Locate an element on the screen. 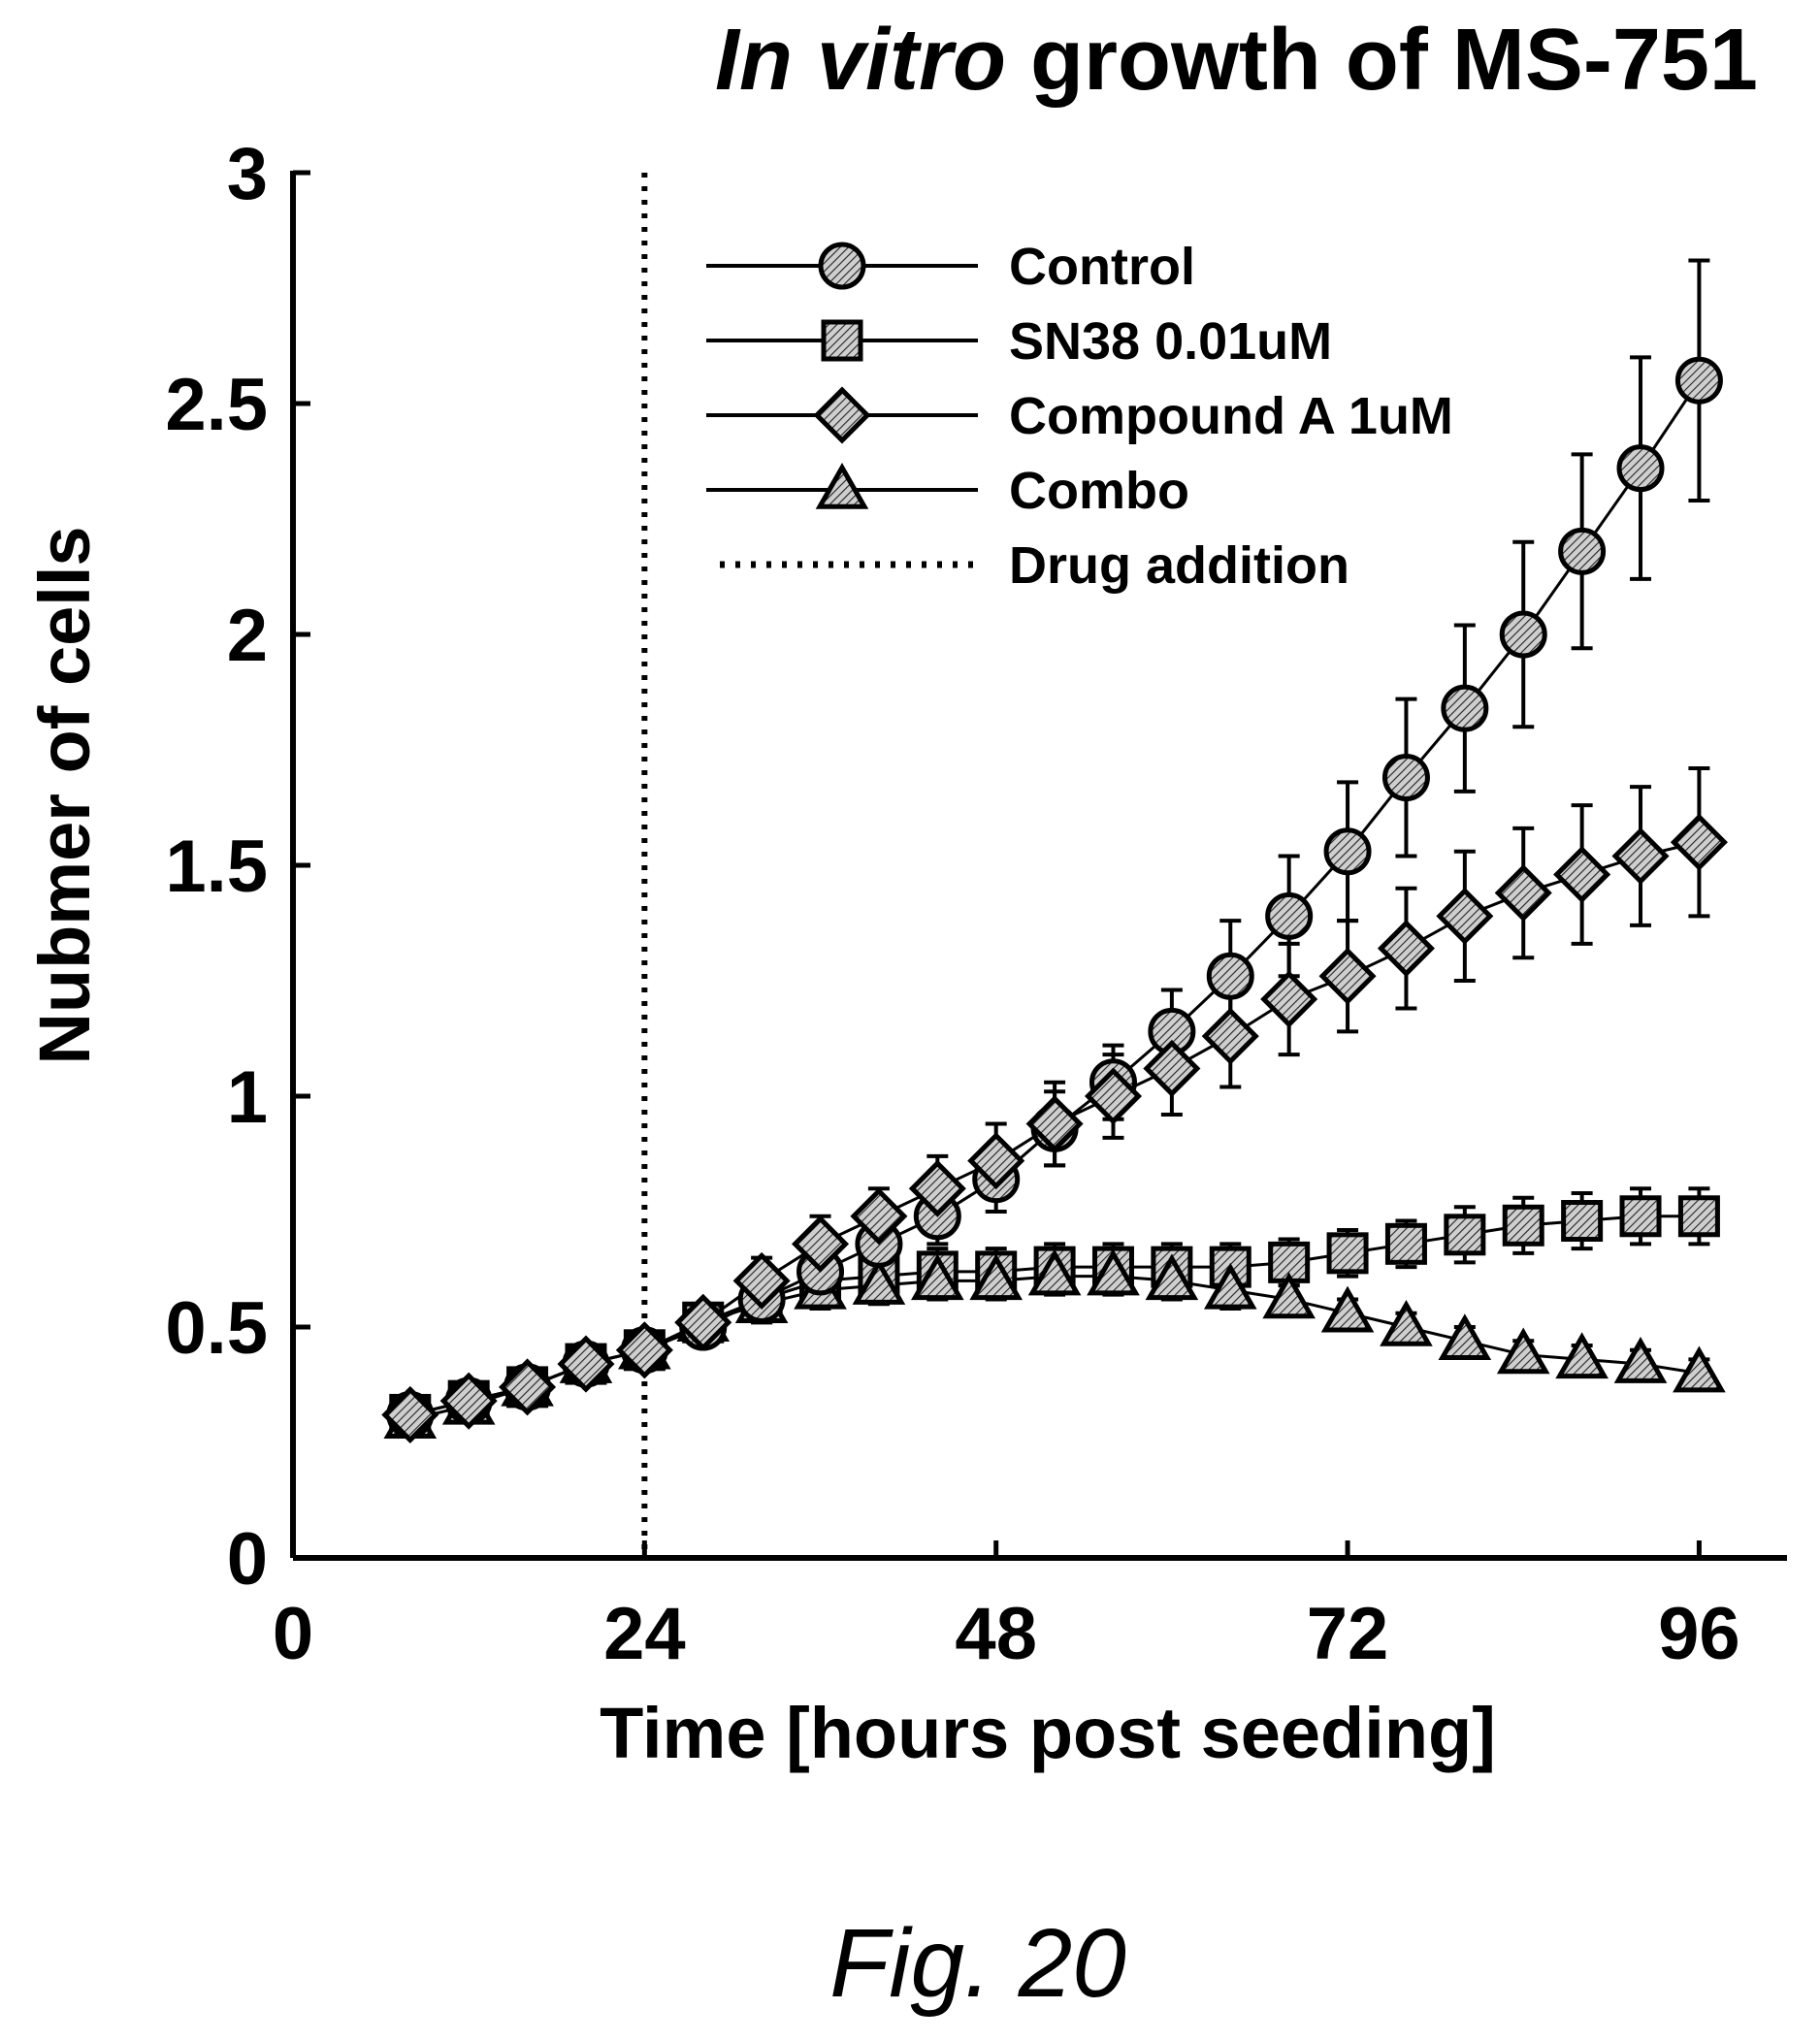 This screenshot has height=2041, width=1820. legend-label: Control is located at coordinates (1102, 267).